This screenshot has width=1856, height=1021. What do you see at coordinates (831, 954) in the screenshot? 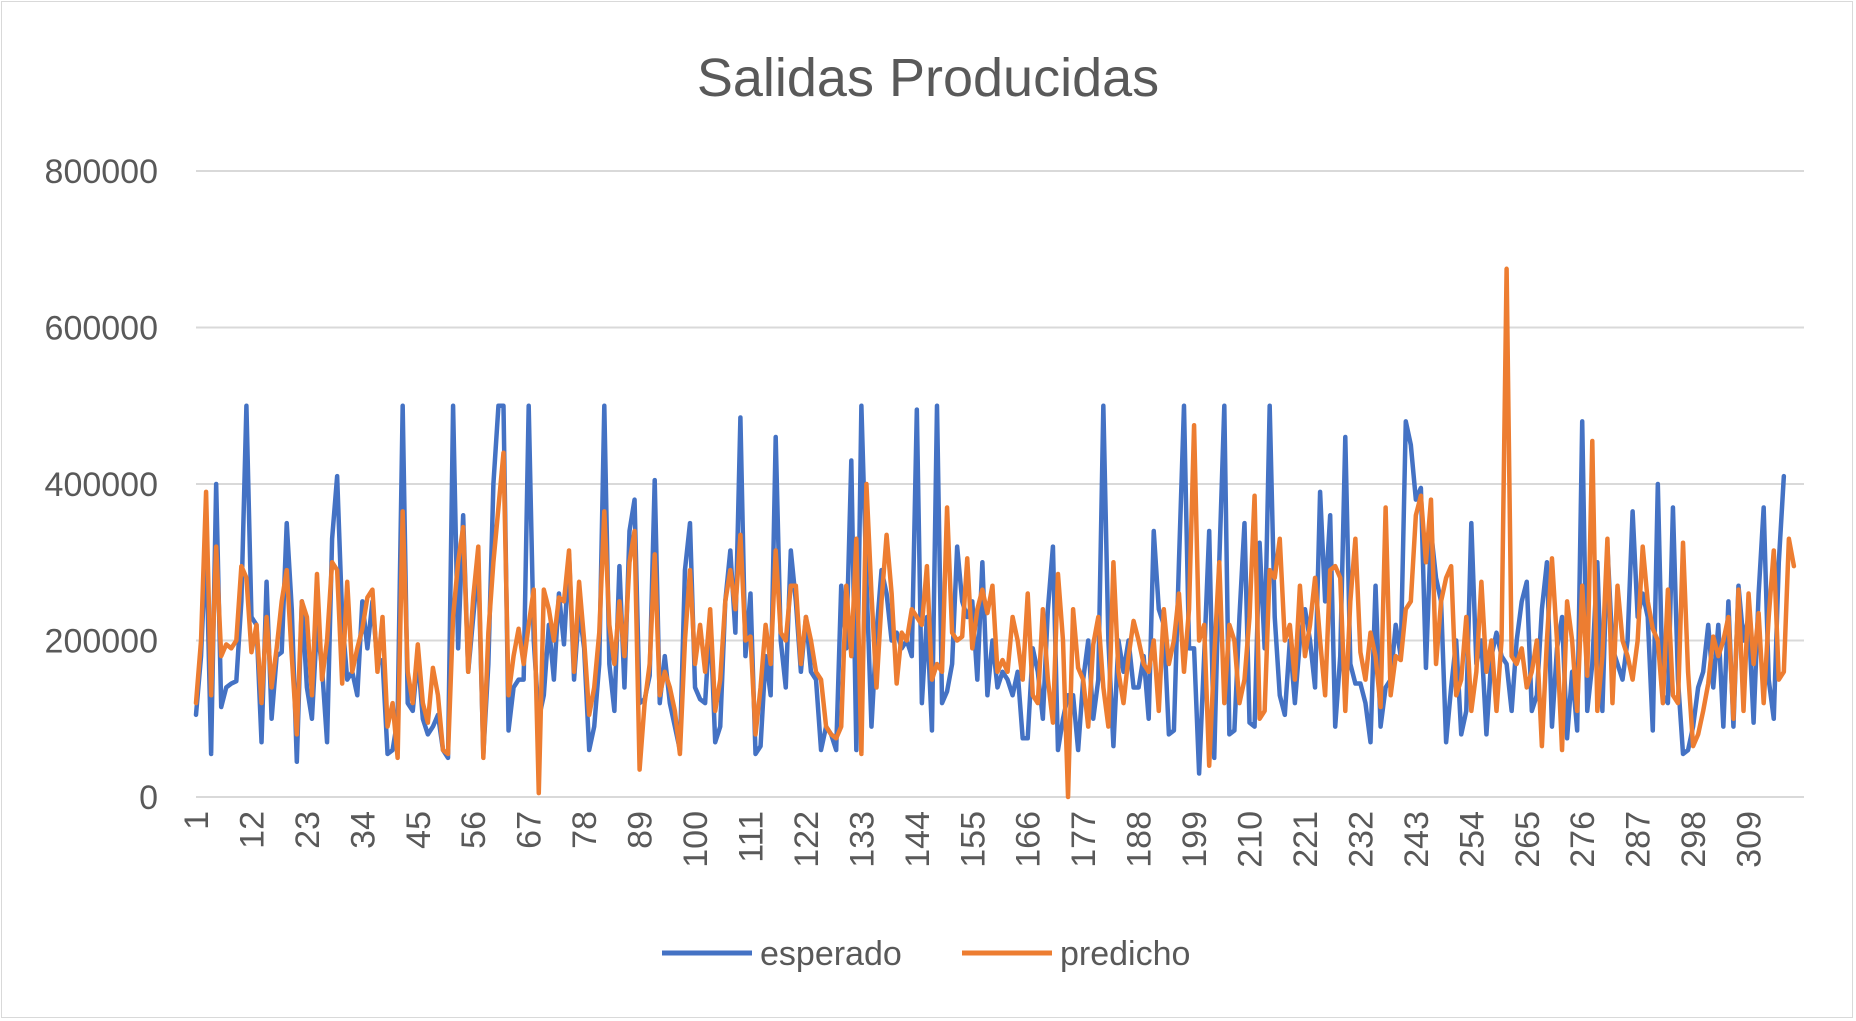
I see `legend-label-esperado: esperado` at bounding box center [831, 954].